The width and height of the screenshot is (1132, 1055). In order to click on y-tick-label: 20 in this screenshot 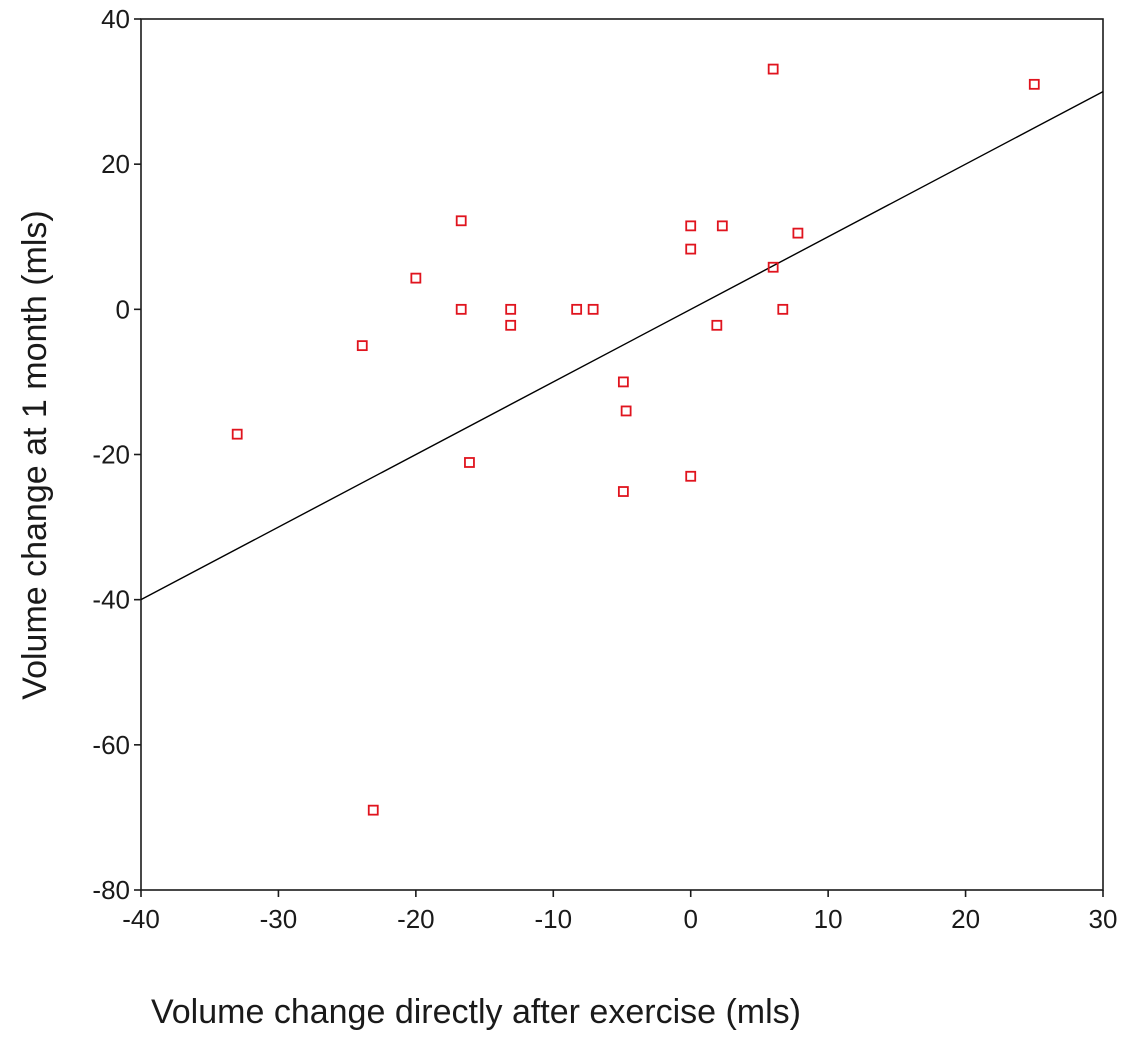, I will do `click(115, 164)`.